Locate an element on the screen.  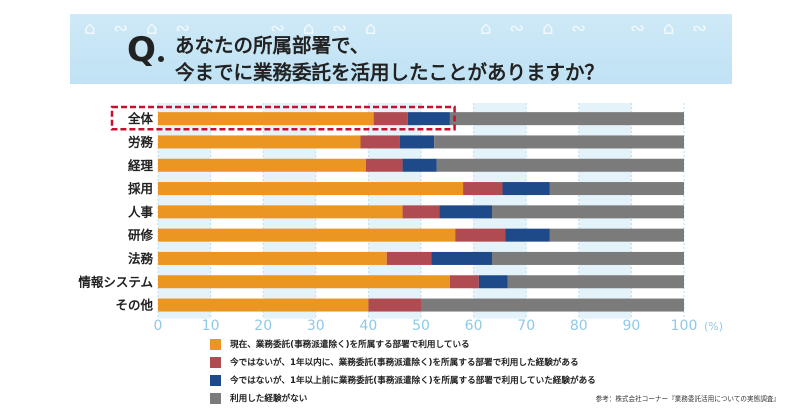
question-title: あなたの所属部署で、 今までに業務委託を活用したことがありますか？ is located at coordinates (389, 59).